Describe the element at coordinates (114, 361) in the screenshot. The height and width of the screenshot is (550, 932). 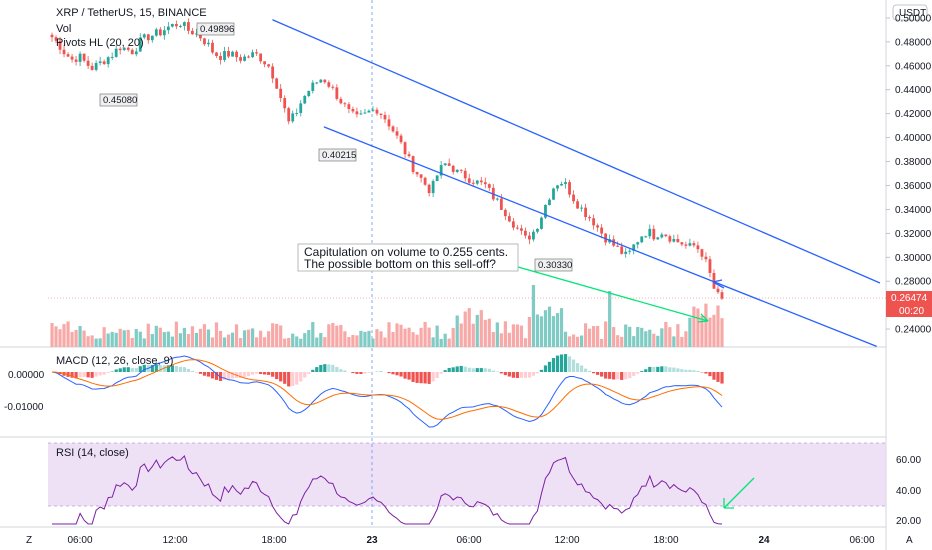
I see `macd-label: MACD (12, 26, close, 9)` at that location.